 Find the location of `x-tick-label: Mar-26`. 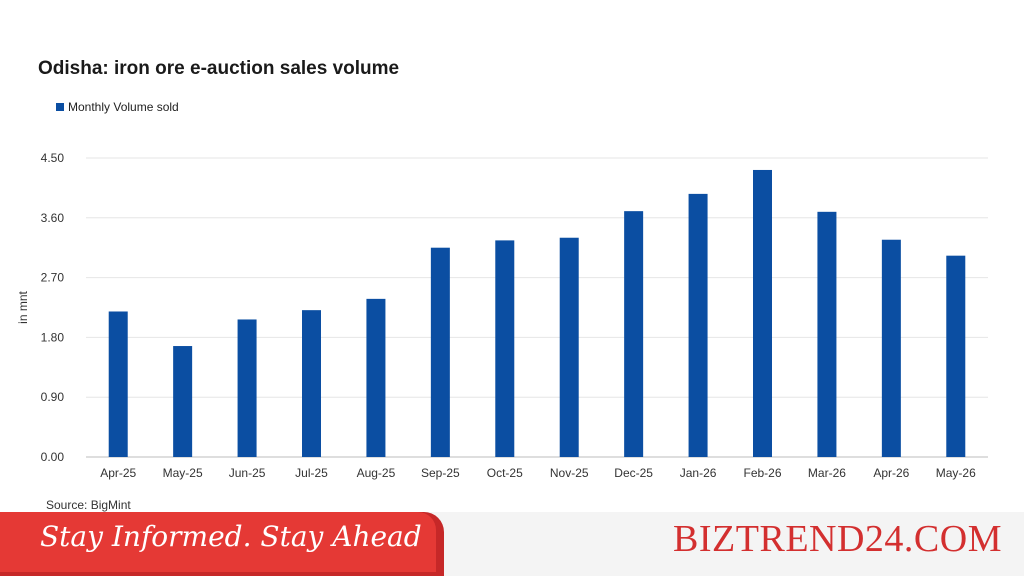

x-tick-label: Mar-26 is located at coordinates (827, 473).